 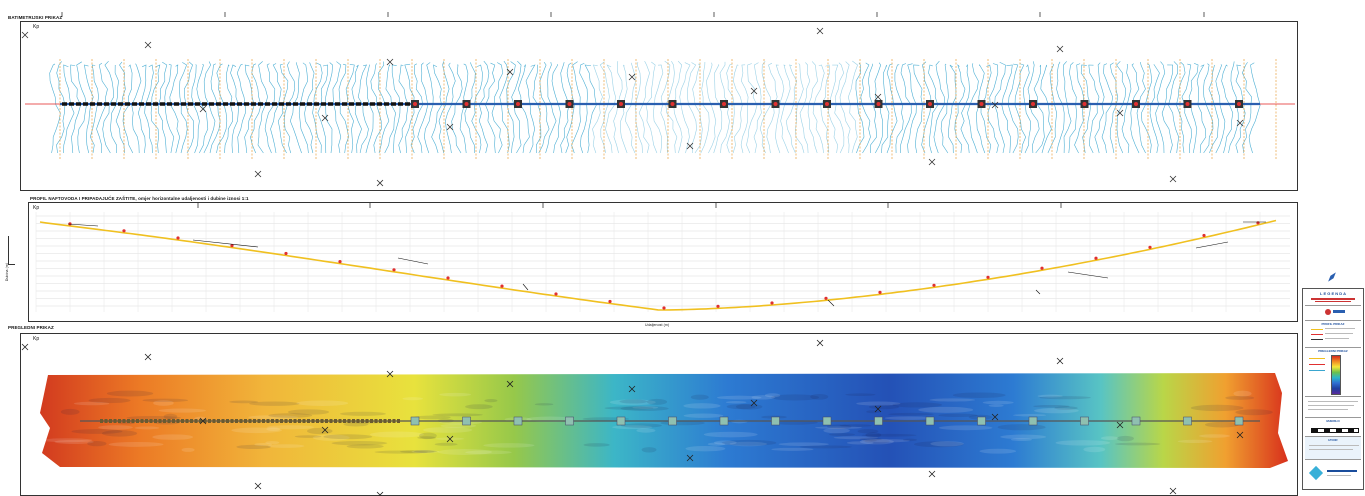 What do you see at coordinates (1333, 313) in the screenshot?
I see `legend-logo-block` at bounding box center [1333, 313].